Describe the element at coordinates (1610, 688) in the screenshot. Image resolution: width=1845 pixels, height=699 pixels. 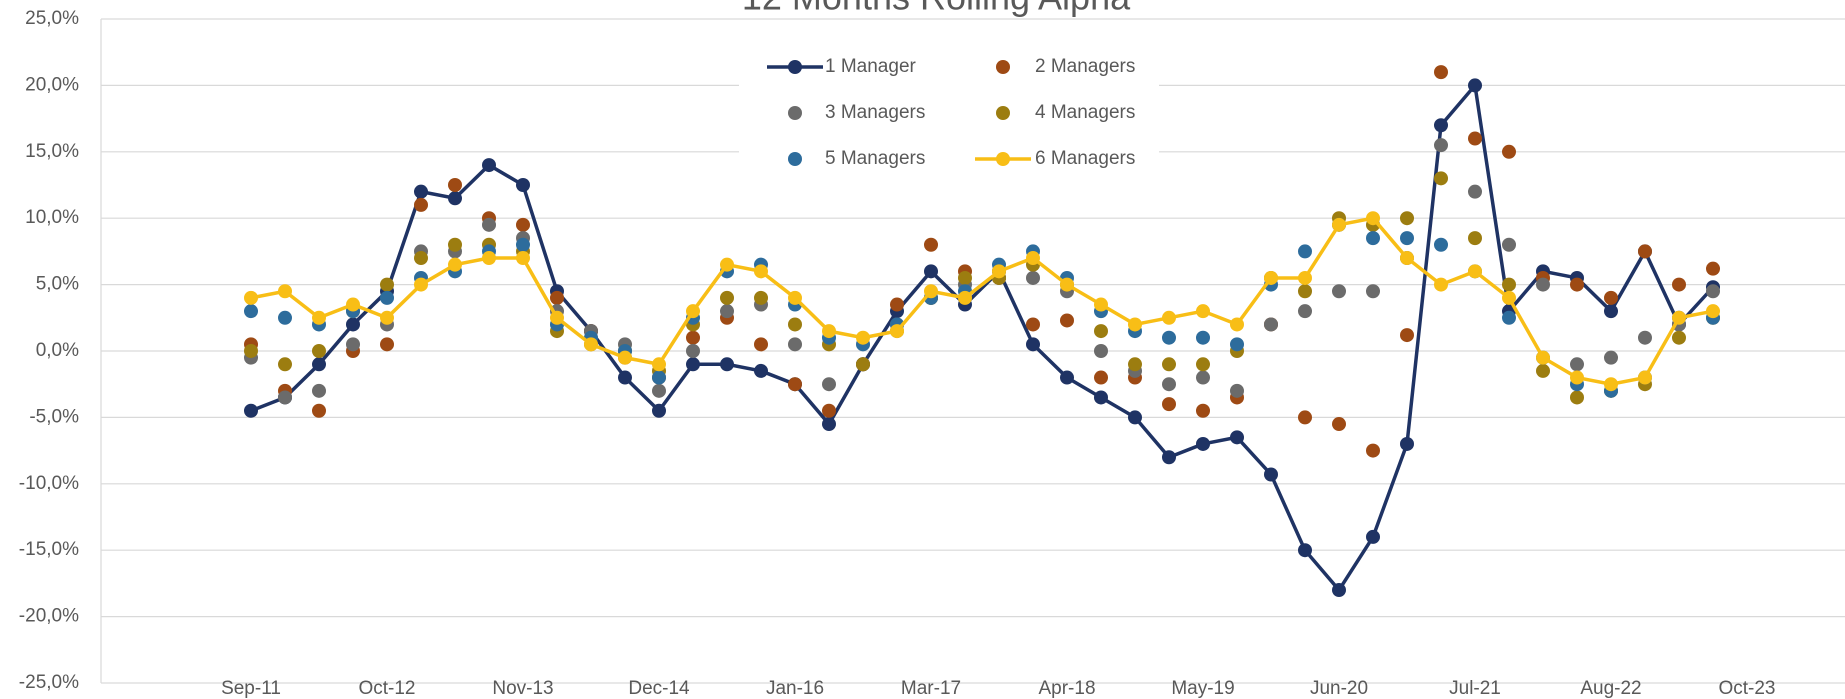
I see `x-tick-label: Aug-22` at that location.